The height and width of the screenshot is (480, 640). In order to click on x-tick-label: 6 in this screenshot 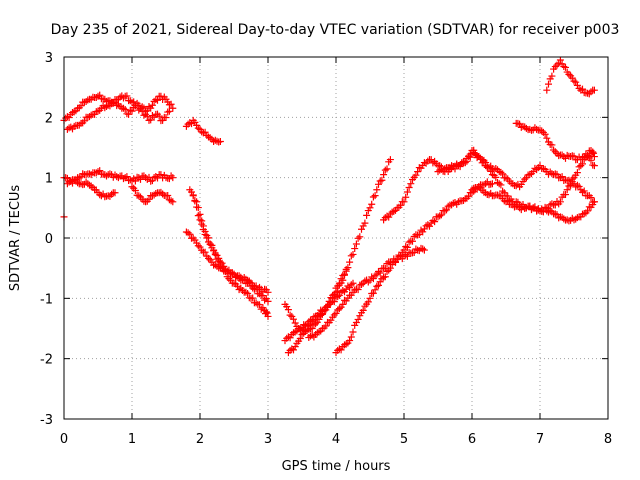, I will do `click(472, 439)`.